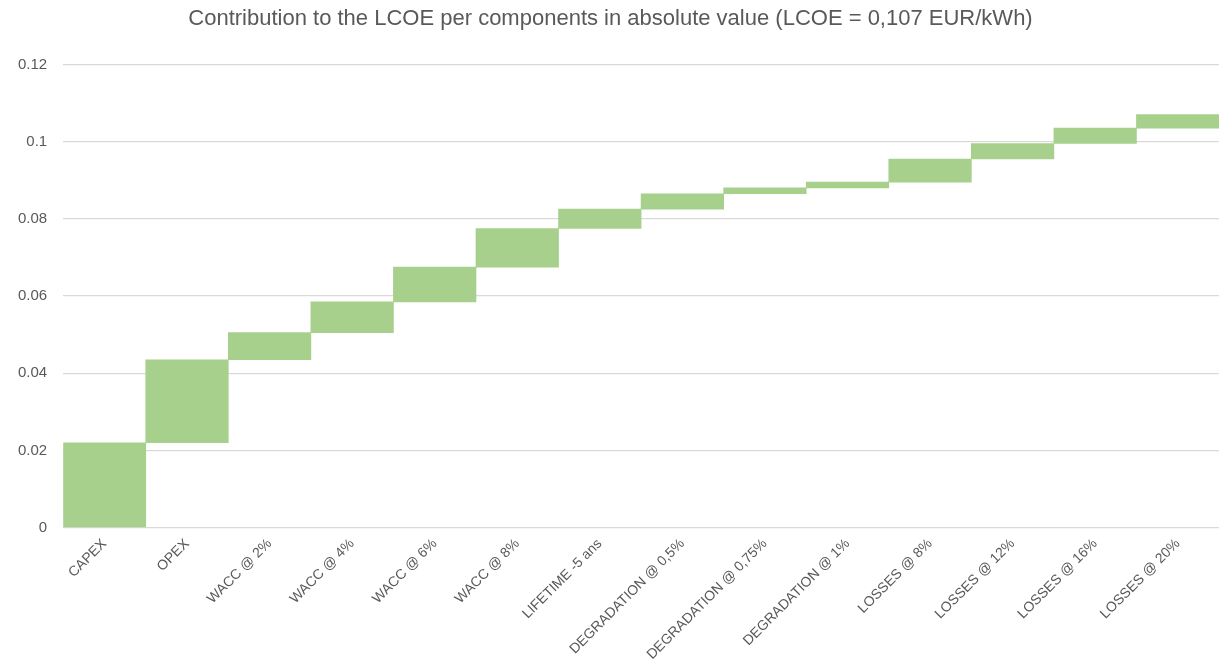 The width and height of the screenshot is (1219, 671). Describe the element at coordinates (32, 372) in the screenshot. I see `y-tick-label: 0.04` at that location.